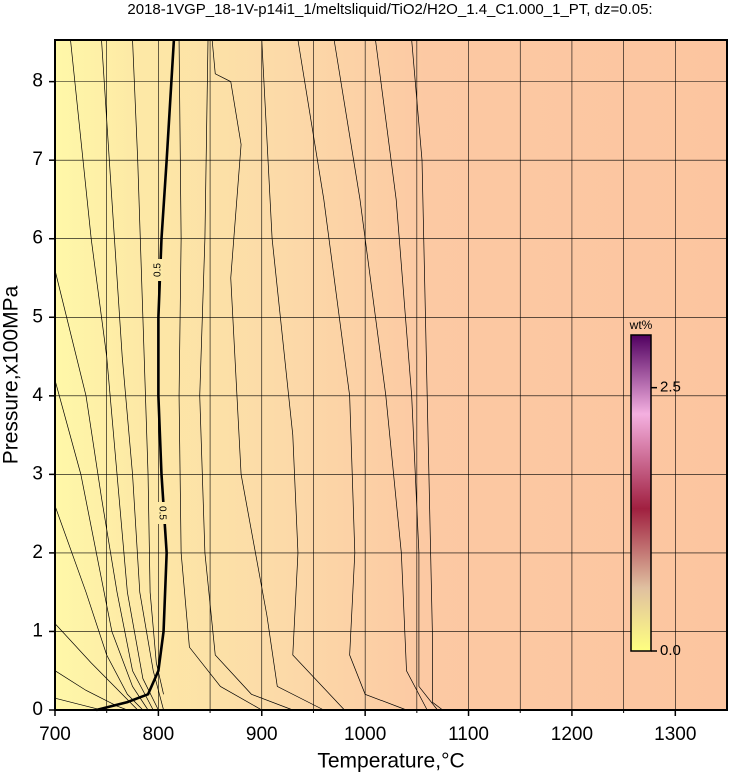 The width and height of the screenshot is (734, 781). What do you see at coordinates (262, 734) in the screenshot?
I see `x-tick-label: 900` at bounding box center [262, 734].